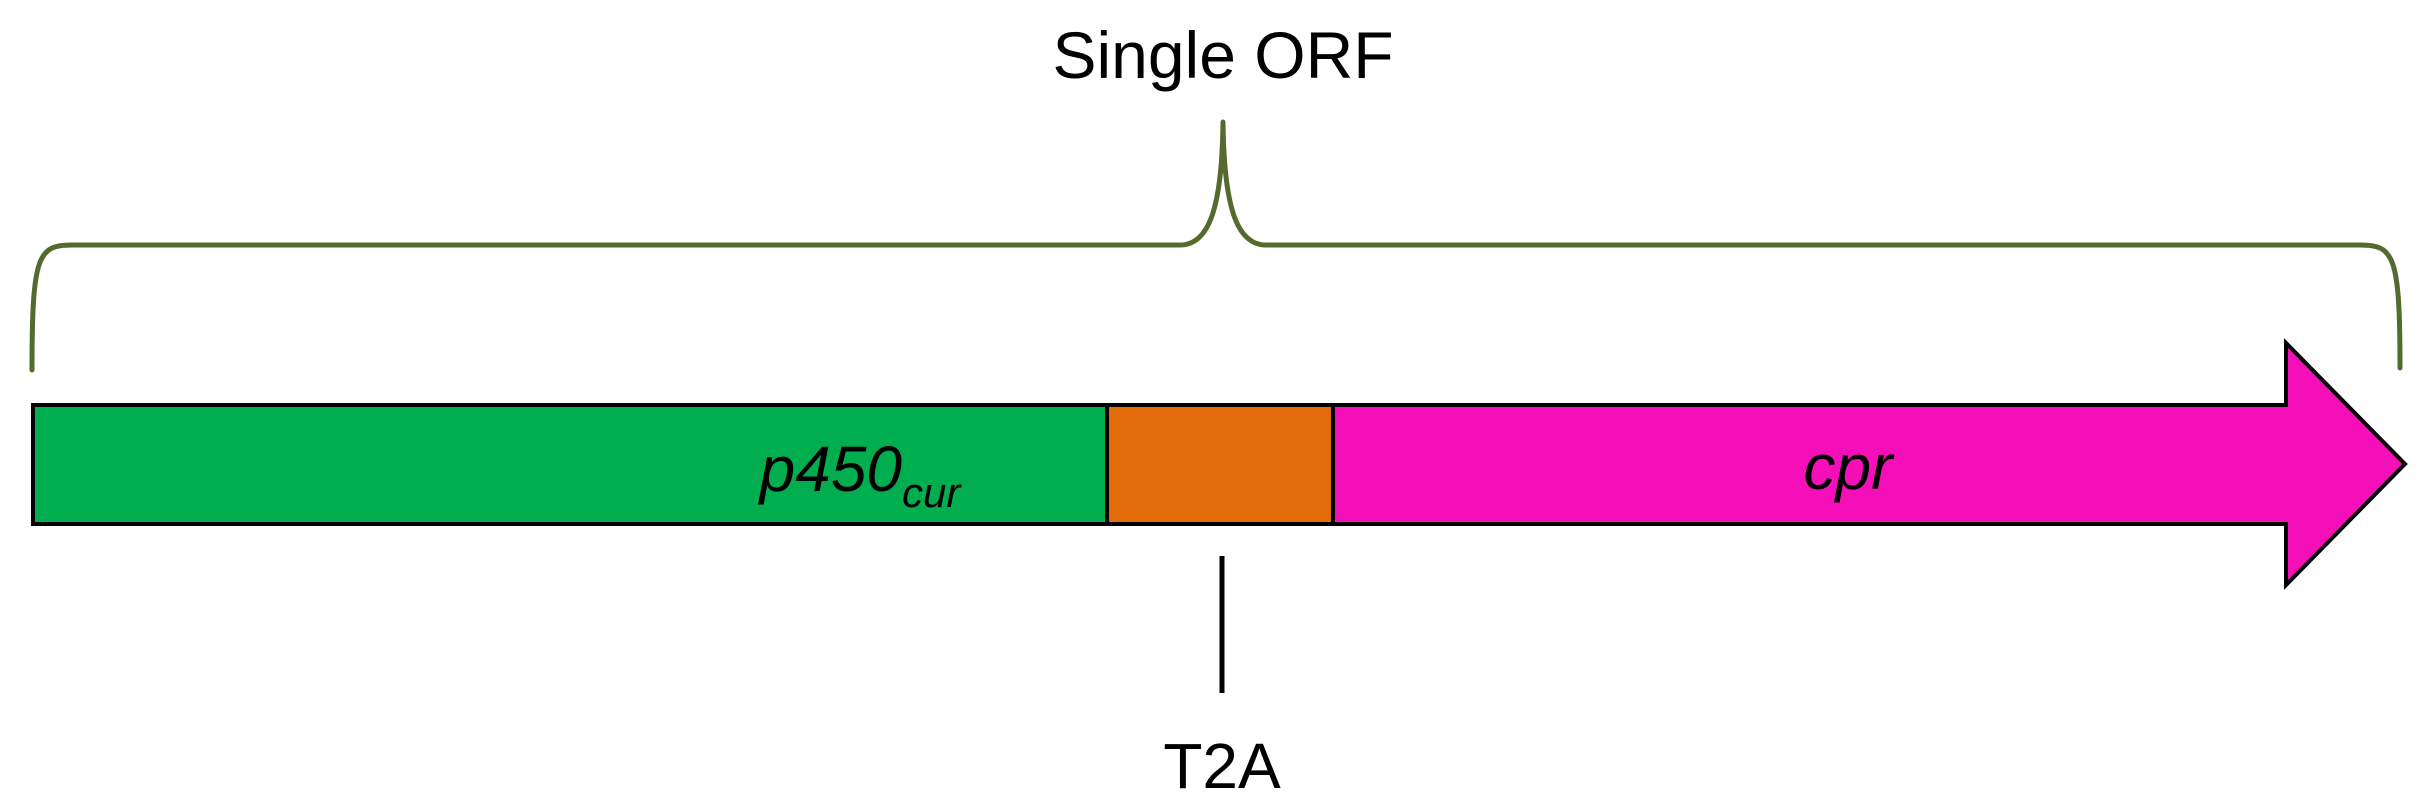  Describe the element at coordinates (570, 464) in the screenshot. I see `p450-segment` at that location.